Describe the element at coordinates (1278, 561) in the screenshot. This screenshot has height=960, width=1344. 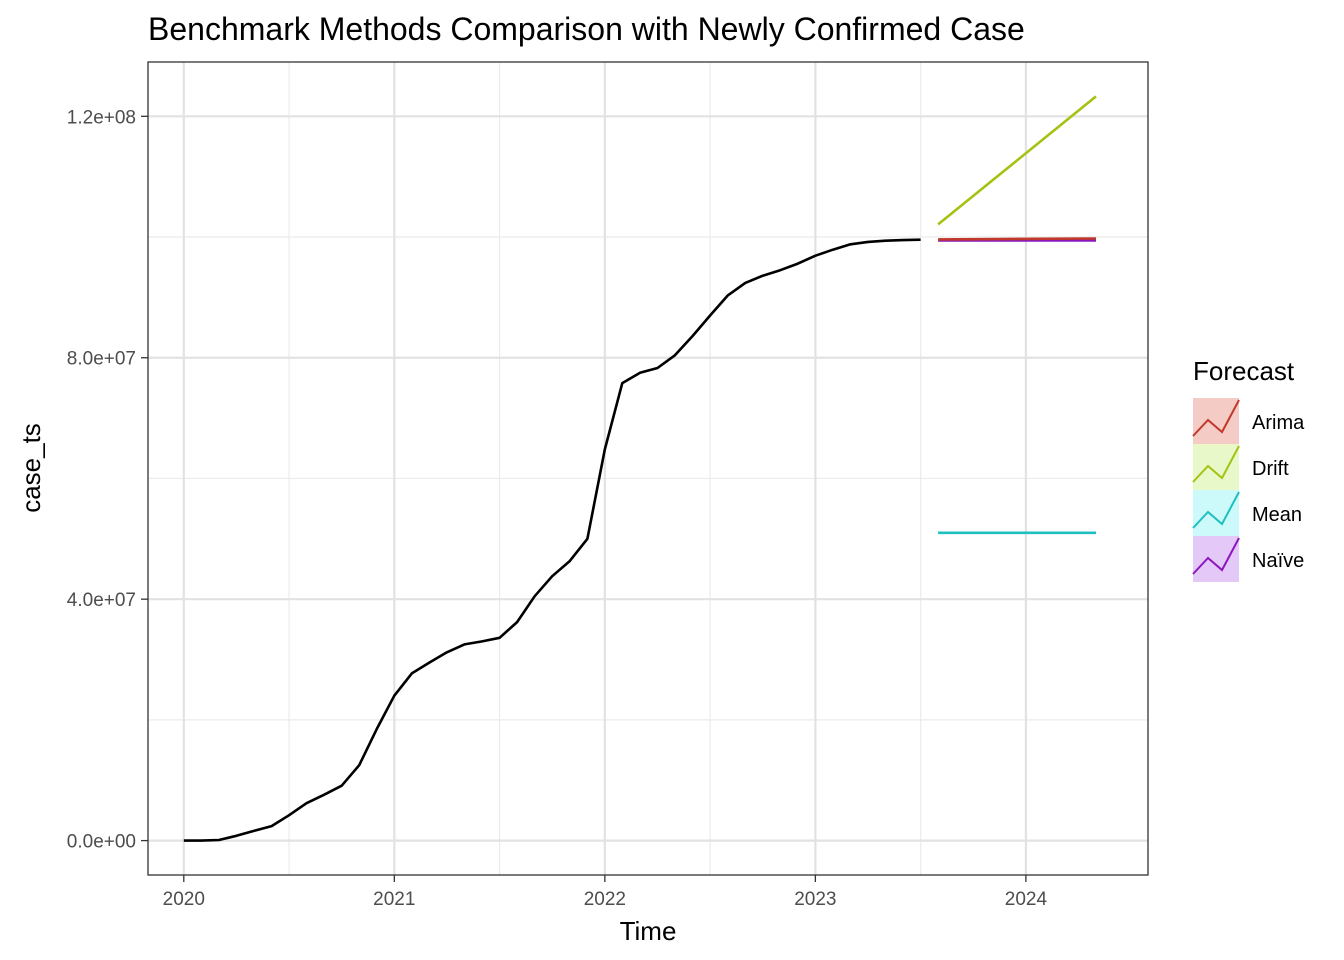
I see `legend-label: Naïve` at that location.